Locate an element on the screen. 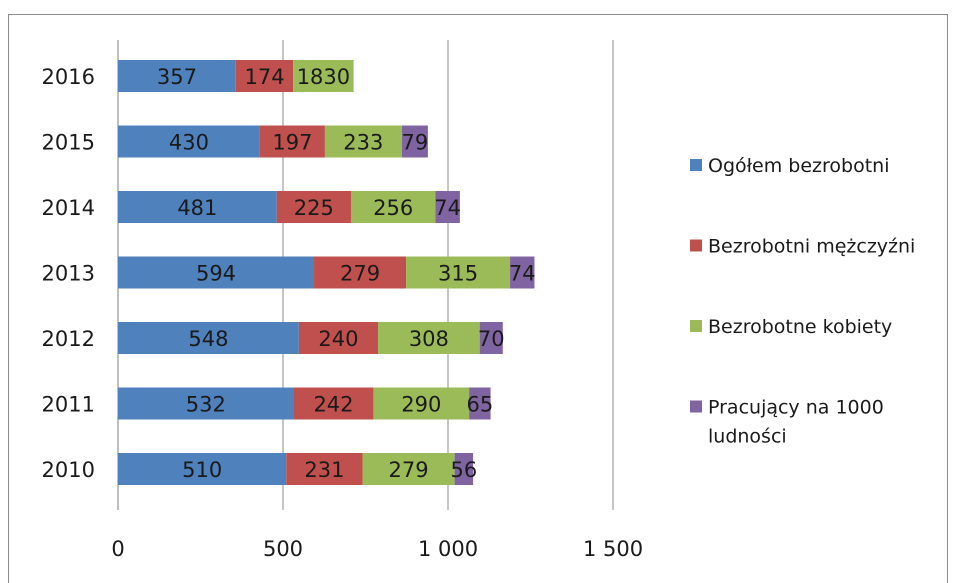  data-label: 231 is located at coordinates (324, 470).